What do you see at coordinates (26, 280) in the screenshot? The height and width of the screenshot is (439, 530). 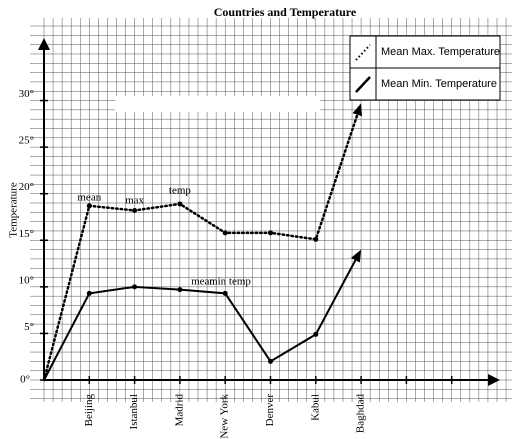 I see `y-tick-label: 10°` at bounding box center [26, 280].